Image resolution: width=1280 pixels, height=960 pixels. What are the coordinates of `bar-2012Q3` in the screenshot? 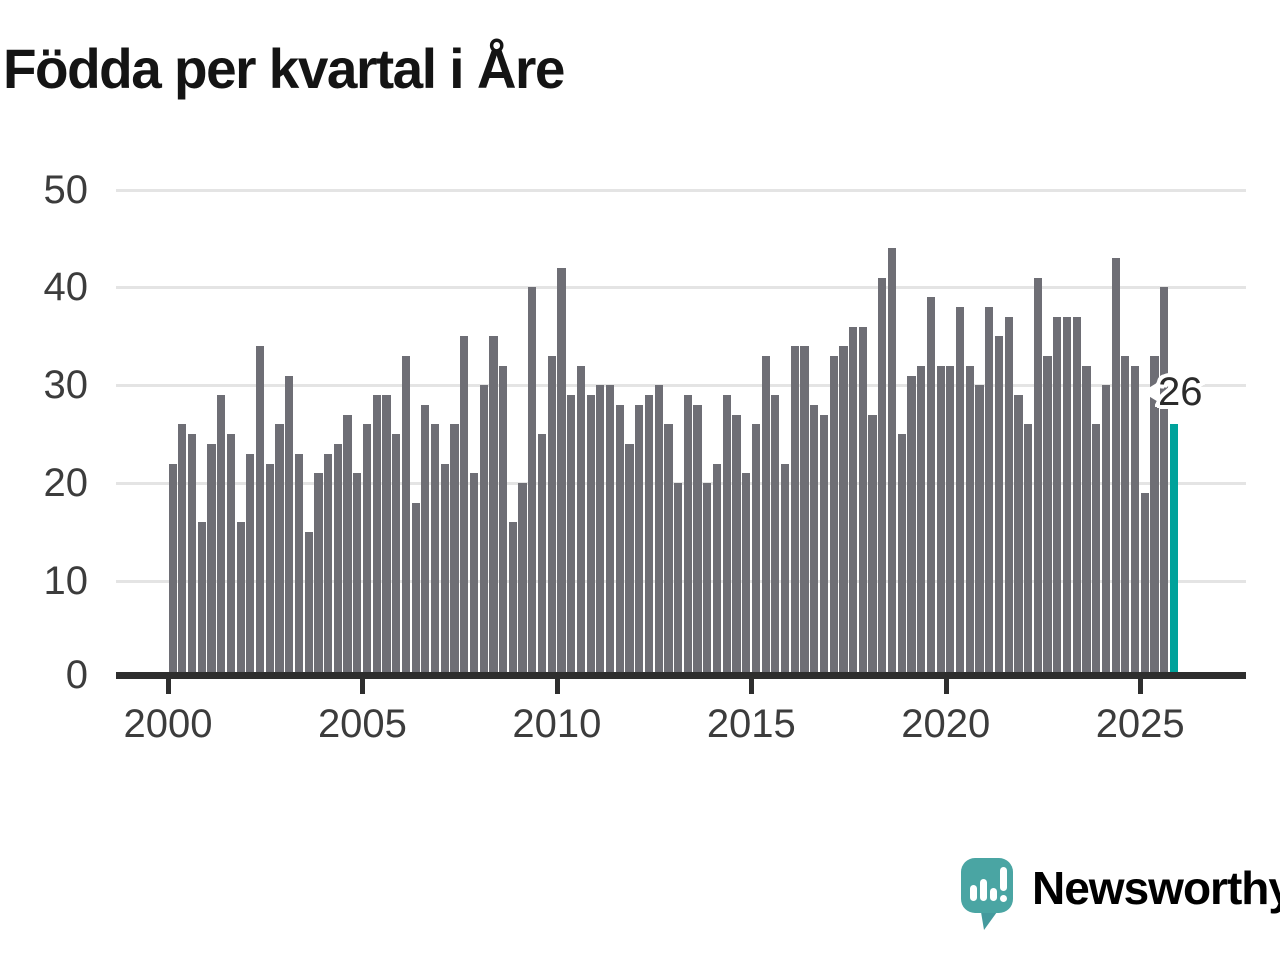 It's located at (658, 531).